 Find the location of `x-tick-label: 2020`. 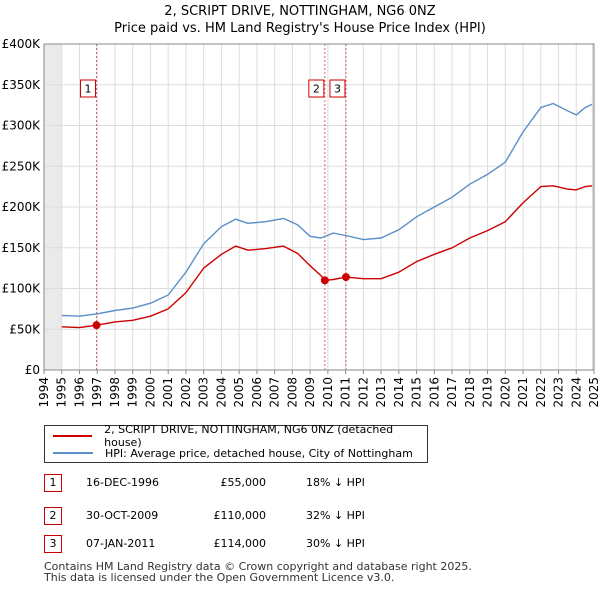

x-tick-label: 2020 is located at coordinates (505, 392).